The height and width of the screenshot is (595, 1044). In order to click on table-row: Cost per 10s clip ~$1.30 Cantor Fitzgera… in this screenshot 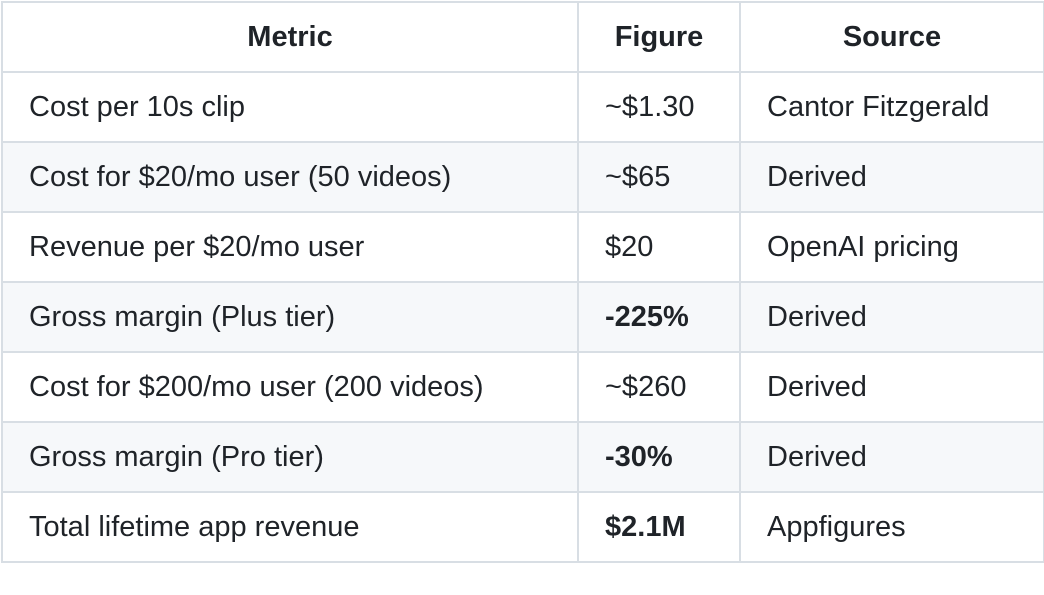, I will do `click(522, 107)`.